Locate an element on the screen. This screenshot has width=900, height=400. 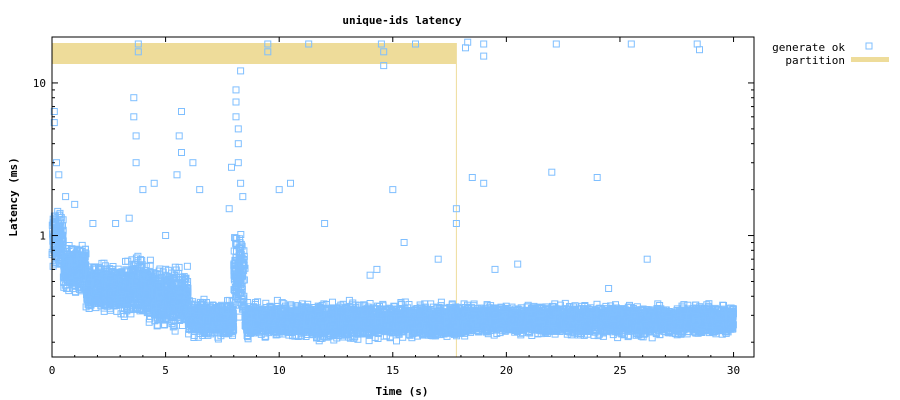
chart-title: unique-ids latency is located at coordinates (402, 20).